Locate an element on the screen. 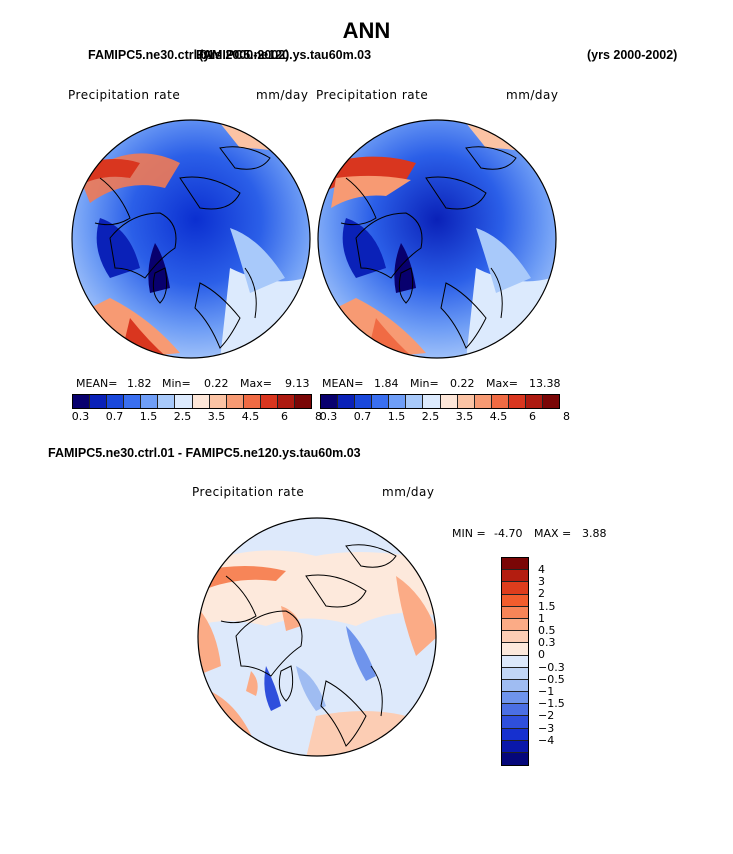 Image resolution: width=733 pixels, height=854 pixels. colorbar-tick-label: −0.3 is located at coordinates (551, 667).